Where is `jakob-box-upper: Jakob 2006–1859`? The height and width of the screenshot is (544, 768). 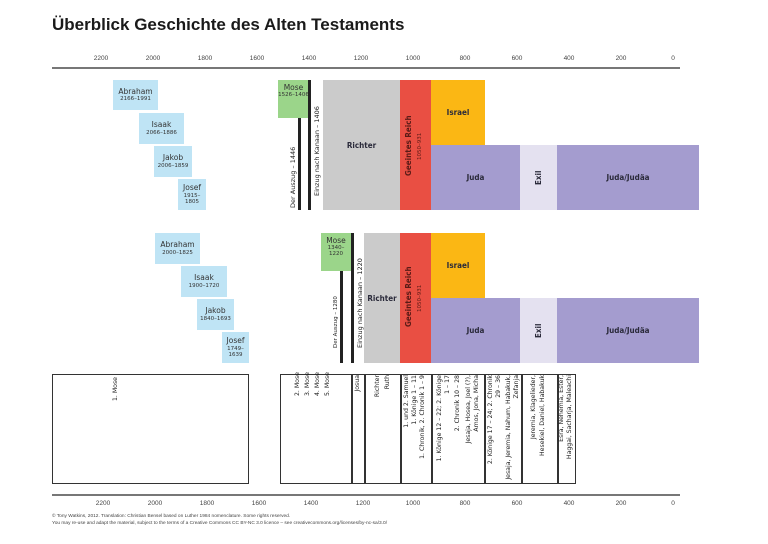
jakob-box-upper: Jakob 2006–1859 is located at coordinates (173, 161).